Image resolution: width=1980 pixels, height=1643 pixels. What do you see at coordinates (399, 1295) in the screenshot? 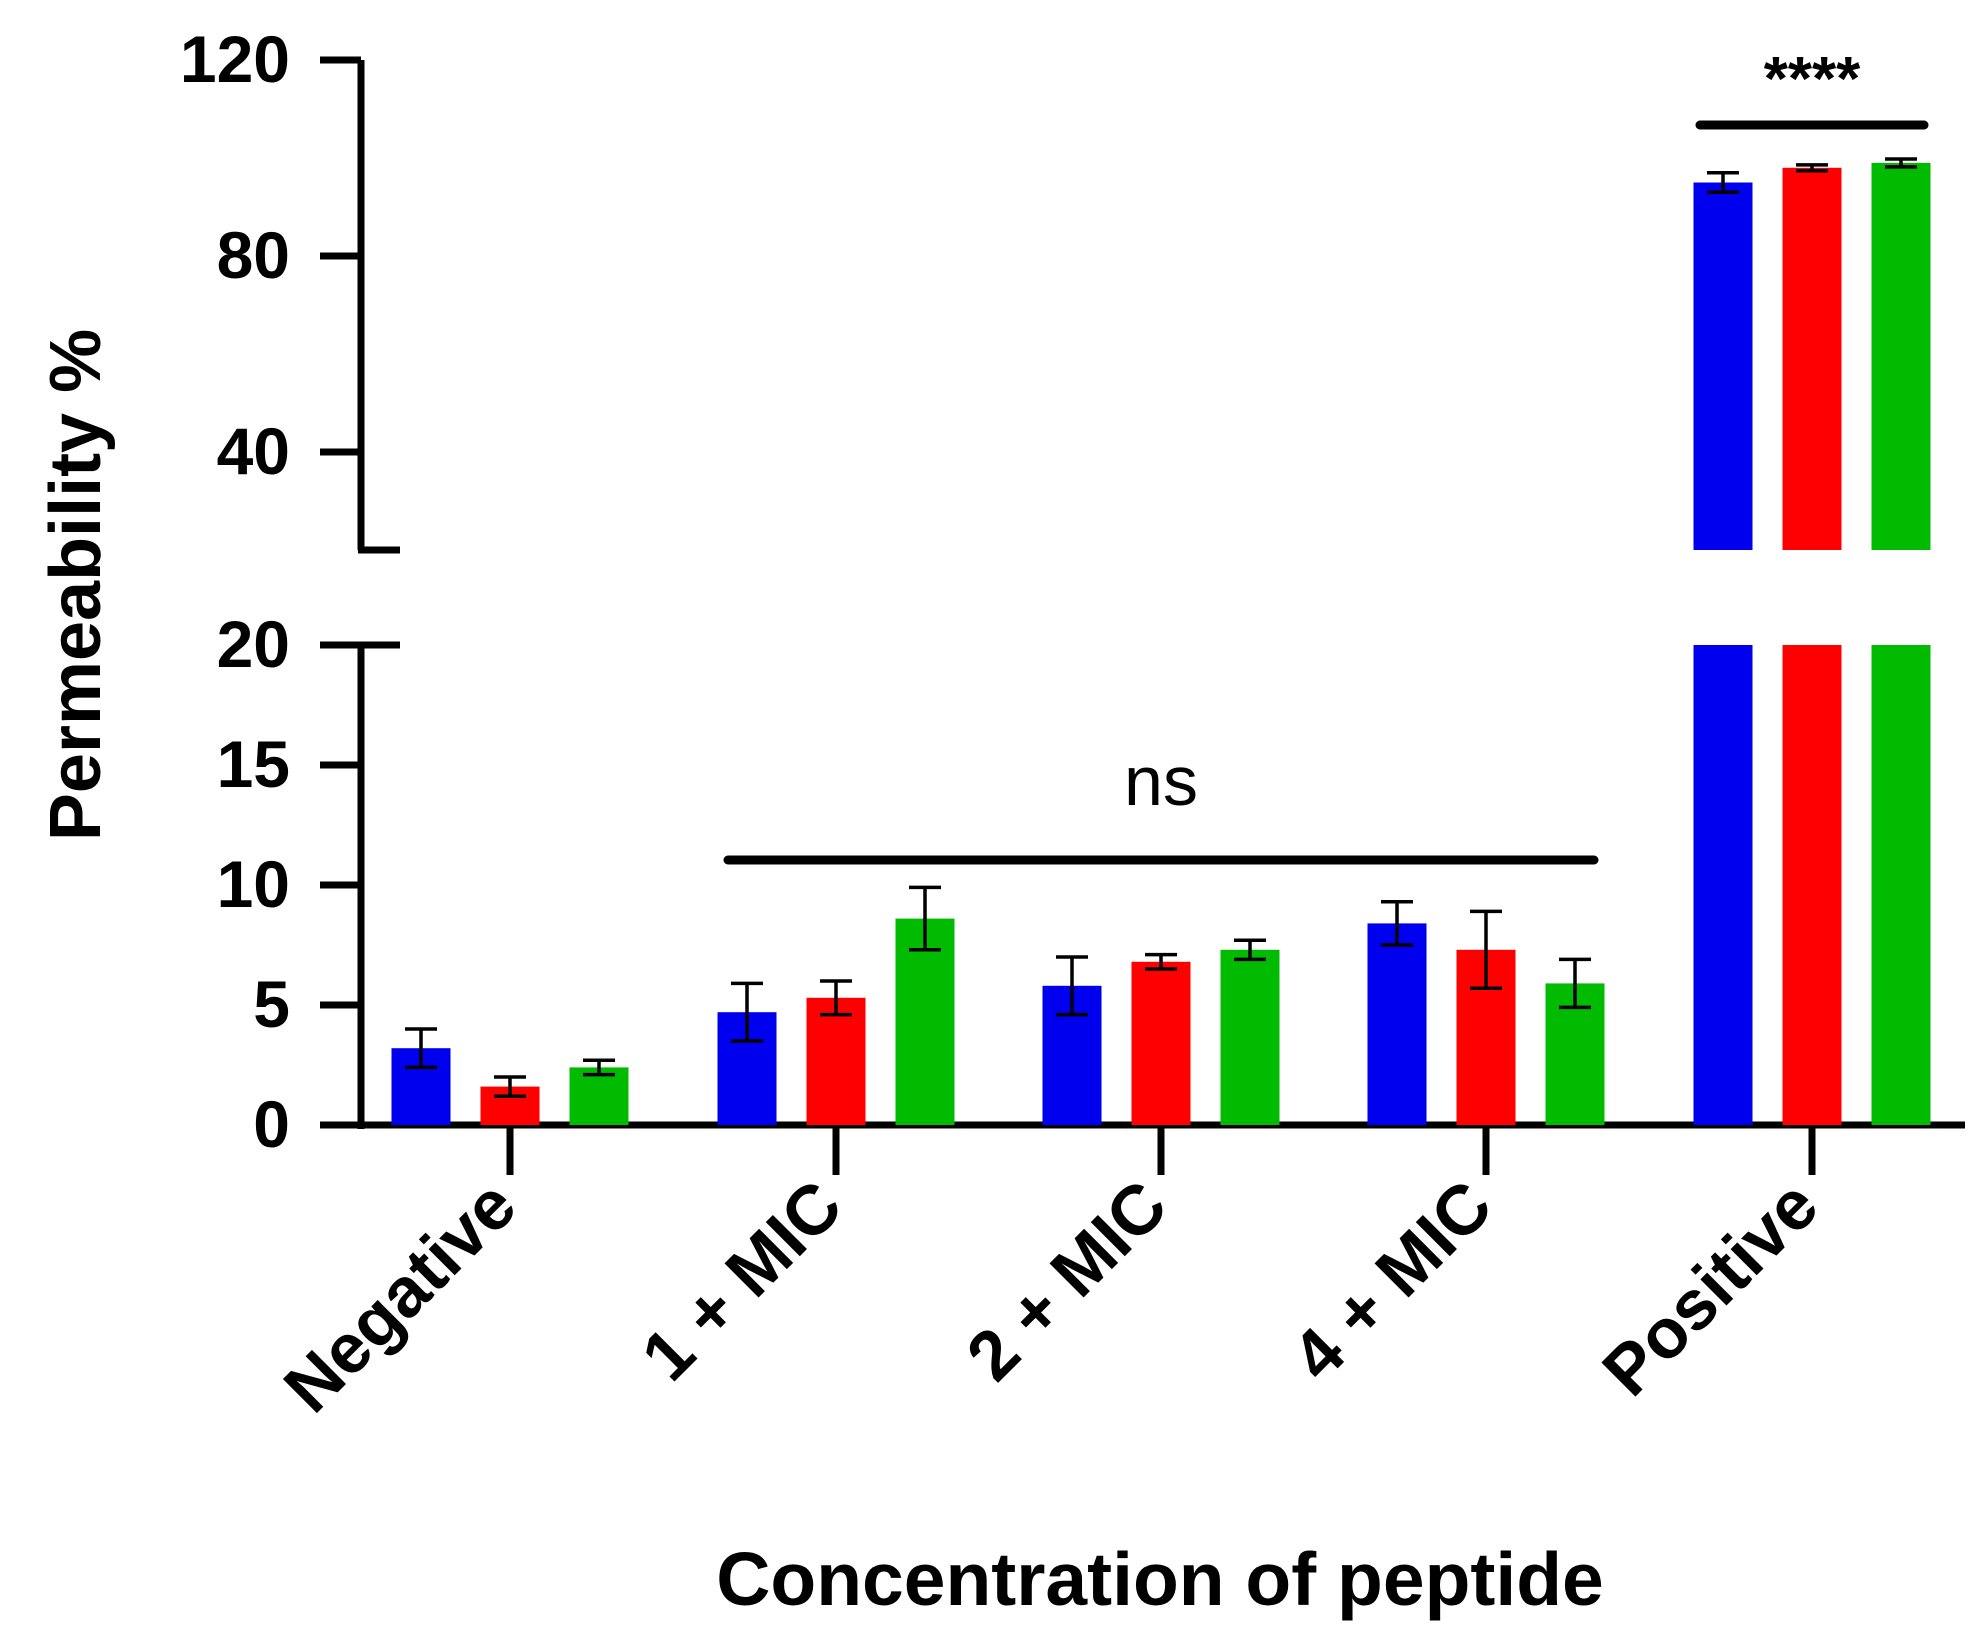
I see `x-tick-label: Negative` at bounding box center [399, 1295].